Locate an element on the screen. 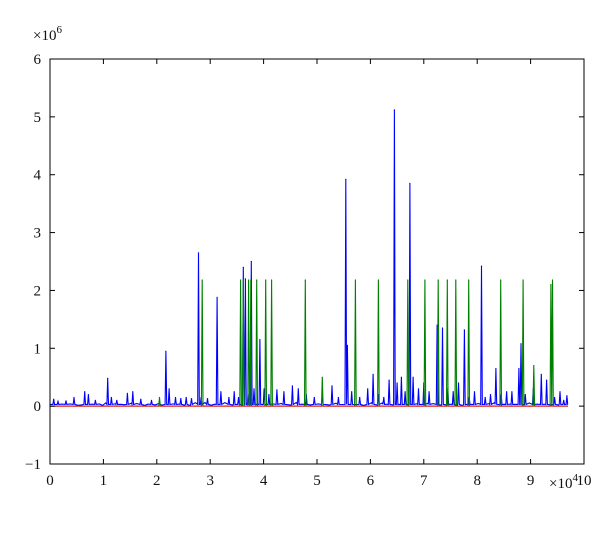 This screenshot has width=600, height=538. y-tick-label: 0 is located at coordinates (38, 407).